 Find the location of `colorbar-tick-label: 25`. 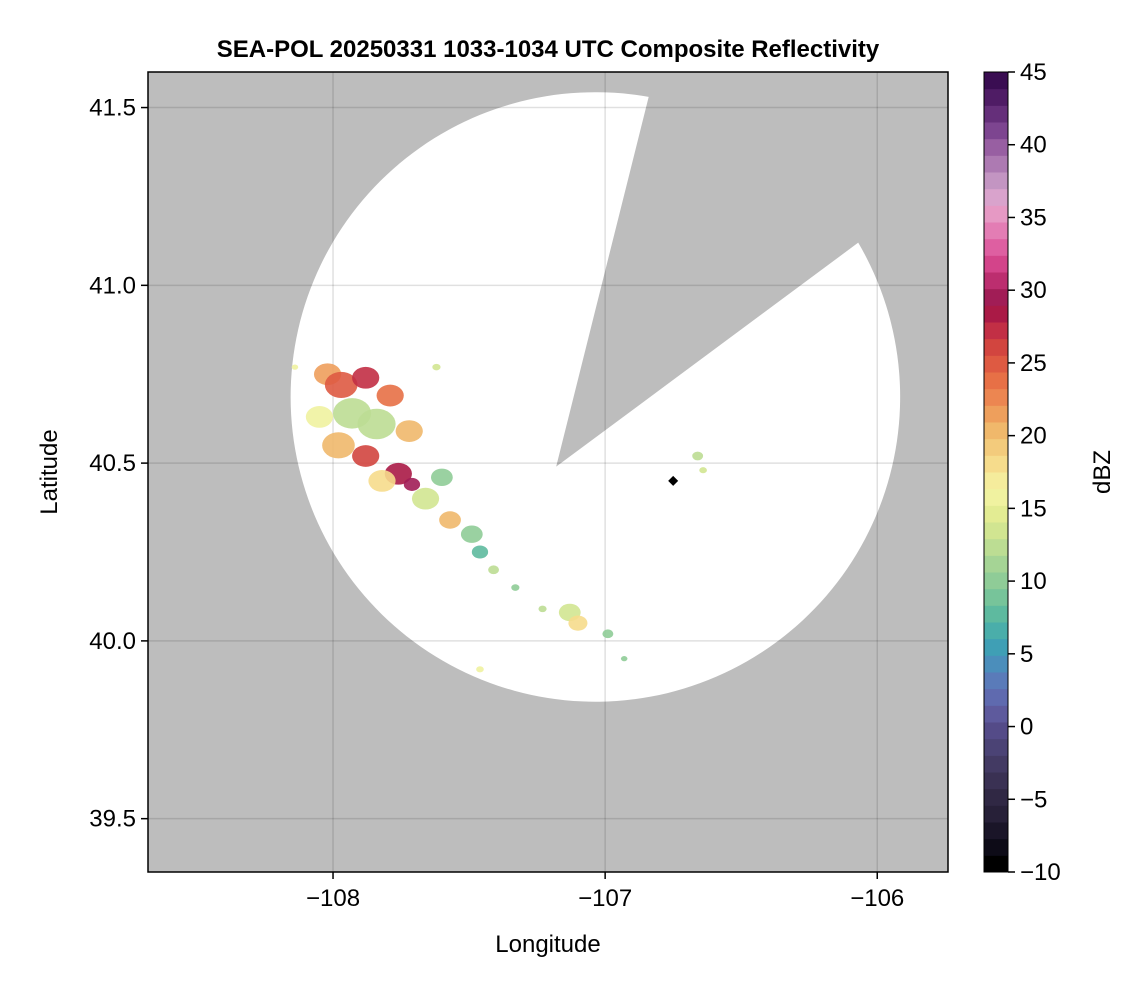

colorbar-tick-label: 25 is located at coordinates (1033, 363).